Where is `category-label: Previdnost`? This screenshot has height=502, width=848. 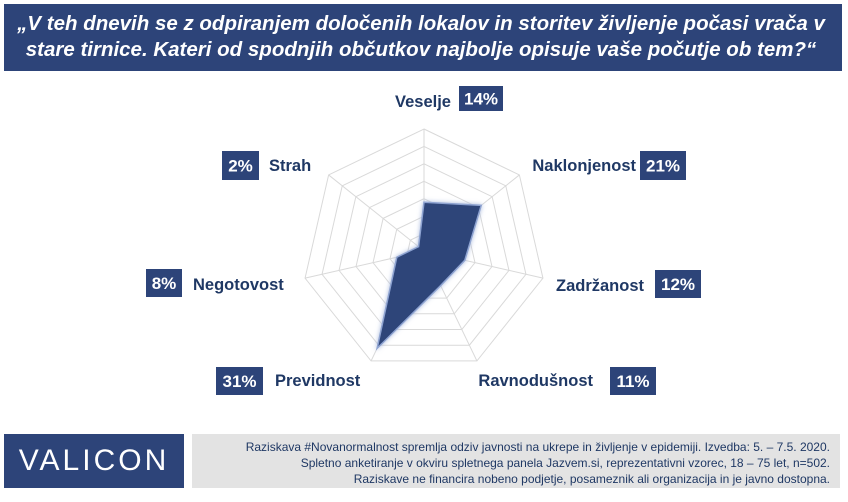
category-label: Previdnost is located at coordinates (318, 381).